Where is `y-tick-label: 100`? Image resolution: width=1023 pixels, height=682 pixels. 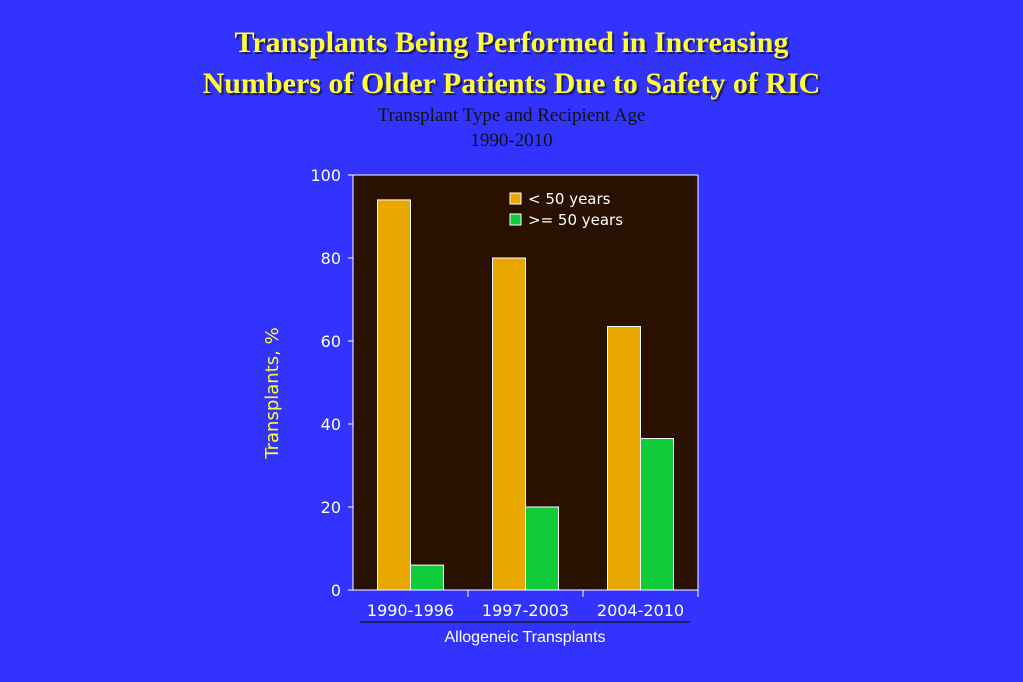
y-tick-label: 100 is located at coordinates (325, 175).